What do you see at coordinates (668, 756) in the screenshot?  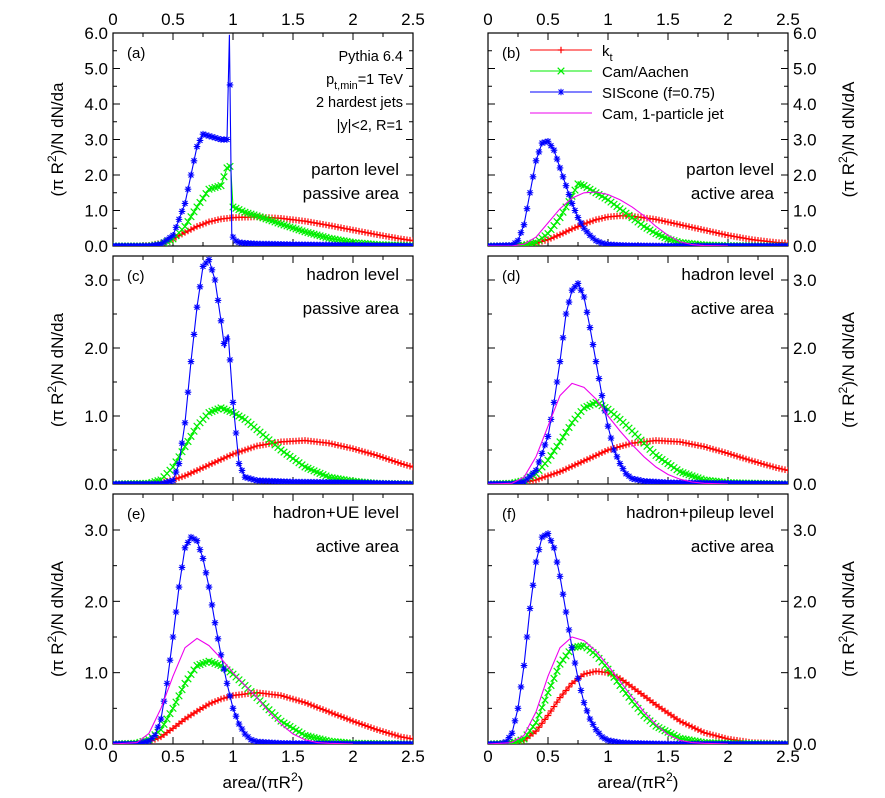 I see `x-tick-label: 1.5` at bounding box center [668, 756].